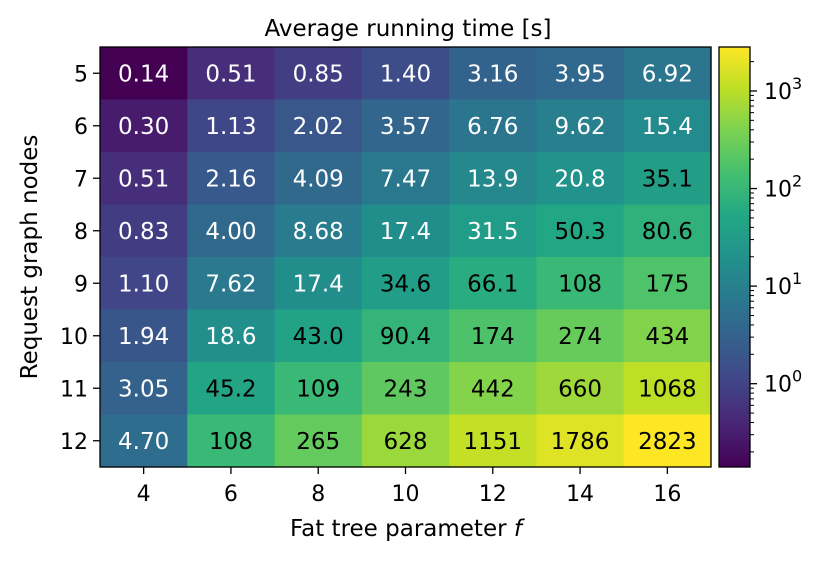 Image resolution: width=830 pixels, height=562 pixels. What do you see at coordinates (144, 494) in the screenshot?
I see `x-tick-label: 4` at bounding box center [144, 494].